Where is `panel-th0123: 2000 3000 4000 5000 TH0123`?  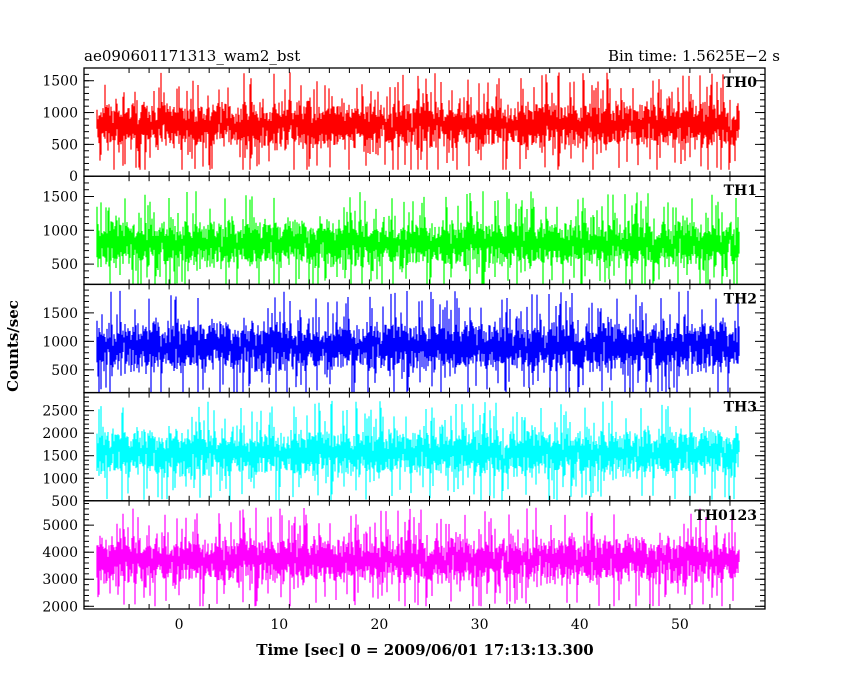 panel-th0123: 2000 3000 4000 5000 TH0123 is located at coordinates (404, 557).